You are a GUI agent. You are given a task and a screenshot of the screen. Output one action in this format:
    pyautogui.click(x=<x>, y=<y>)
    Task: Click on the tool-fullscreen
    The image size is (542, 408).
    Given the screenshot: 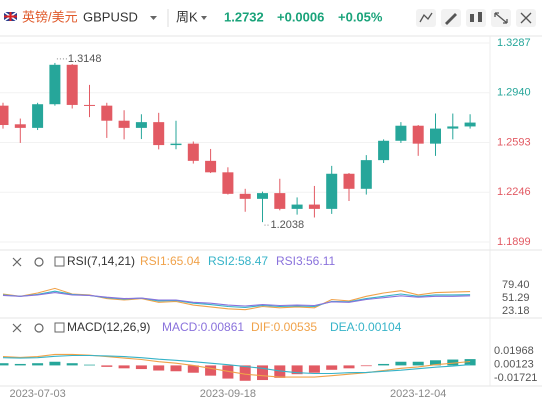 What is the action you would take?
    pyautogui.click(x=501, y=18)
    